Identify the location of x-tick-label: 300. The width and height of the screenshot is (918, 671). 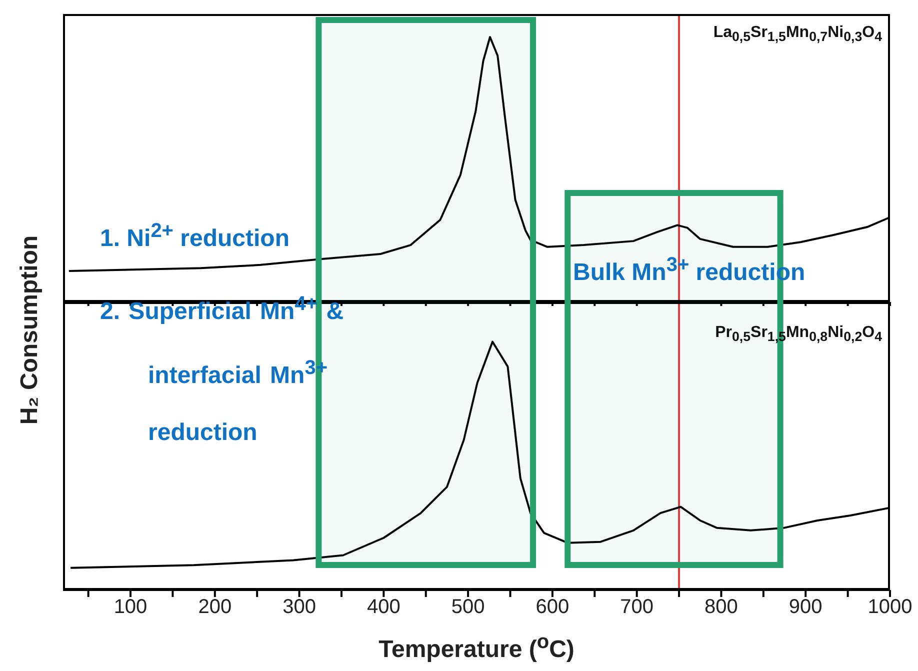
(299, 607).